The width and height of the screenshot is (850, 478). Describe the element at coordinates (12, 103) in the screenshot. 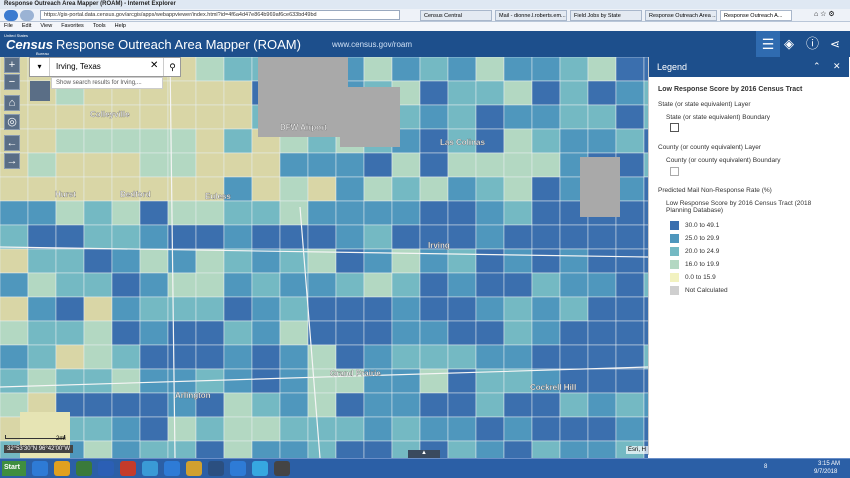

I see `home-button: ⌂` at that location.